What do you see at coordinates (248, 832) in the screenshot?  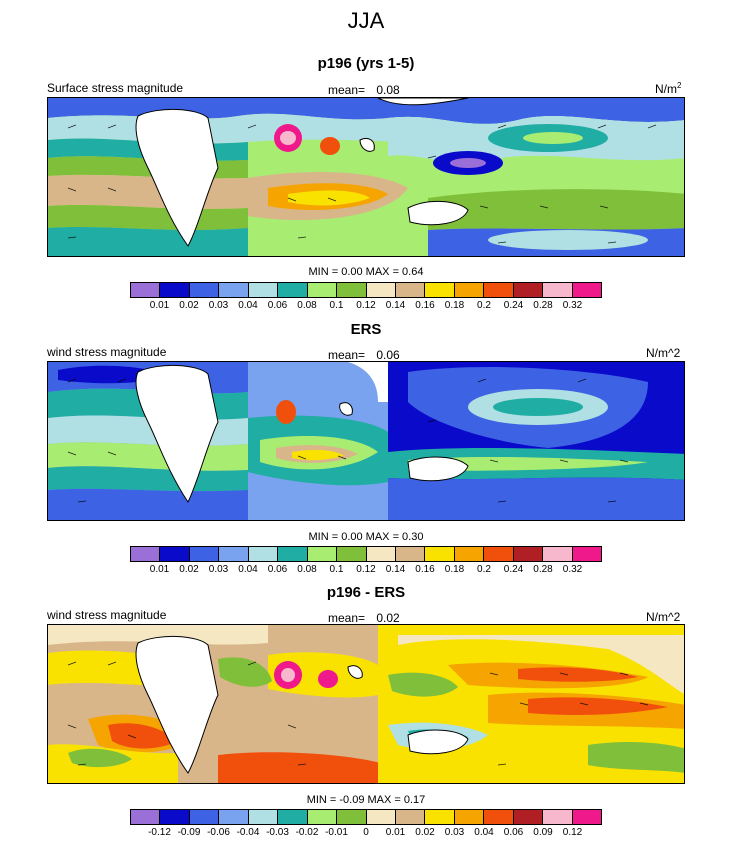 I see `colorbar-tick-label: -0.04` at bounding box center [248, 832].